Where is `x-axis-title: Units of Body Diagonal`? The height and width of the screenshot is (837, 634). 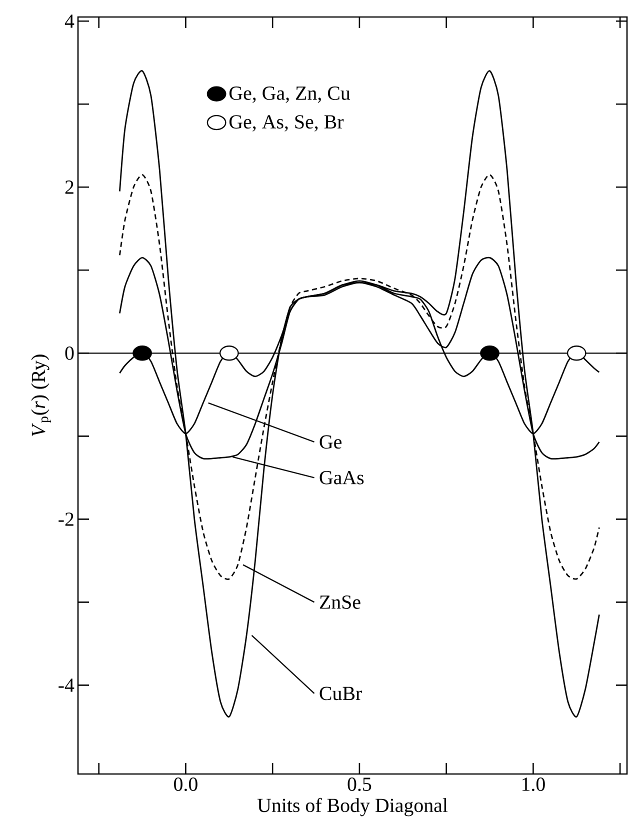
x-axis-title: Units of Body Diagonal is located at coordinates (352, 807).